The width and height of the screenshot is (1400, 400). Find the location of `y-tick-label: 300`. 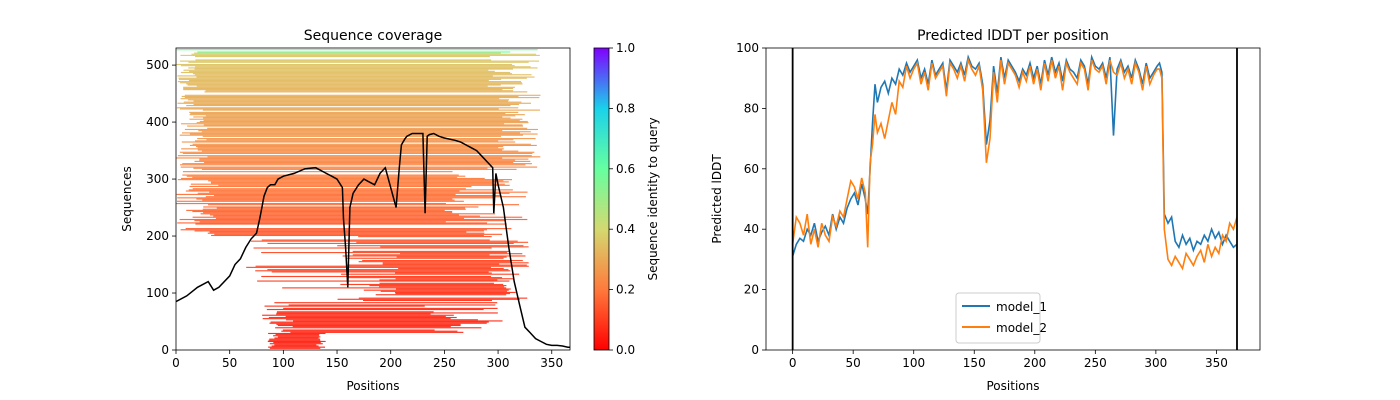

y-tick-label: 300 is located at coordinates (157, 179).